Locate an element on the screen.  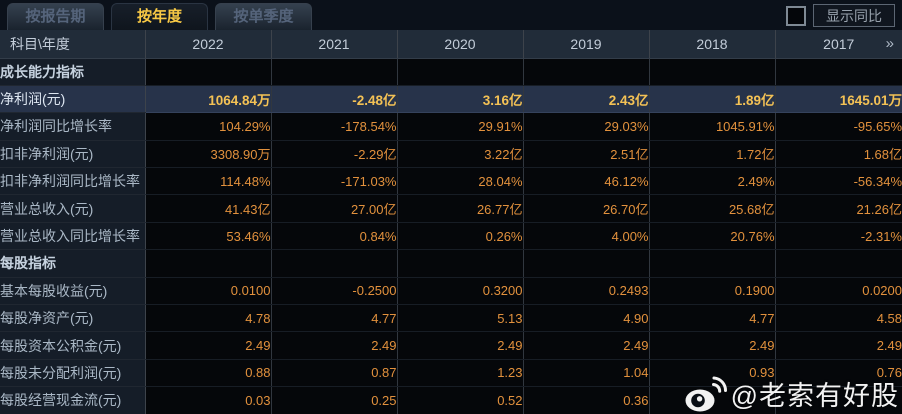
cell-value: 26.70亿 is located at coordinates (586, 208).